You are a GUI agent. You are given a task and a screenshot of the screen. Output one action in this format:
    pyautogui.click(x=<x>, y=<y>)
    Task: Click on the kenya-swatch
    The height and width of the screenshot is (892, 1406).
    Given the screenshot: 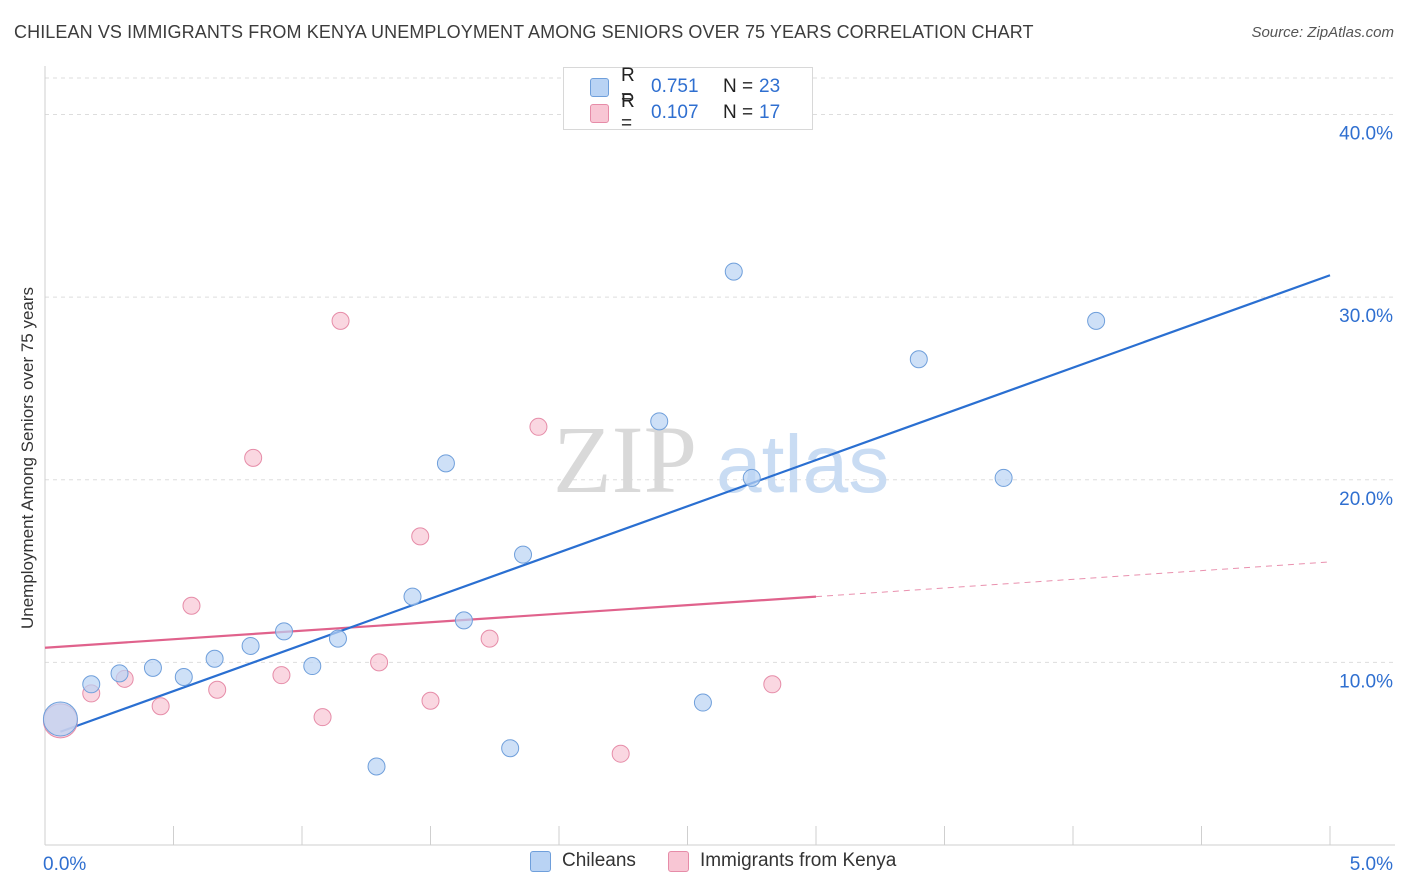 What is the action you would take?
    pyautogui.click(x=599, y=113)
    